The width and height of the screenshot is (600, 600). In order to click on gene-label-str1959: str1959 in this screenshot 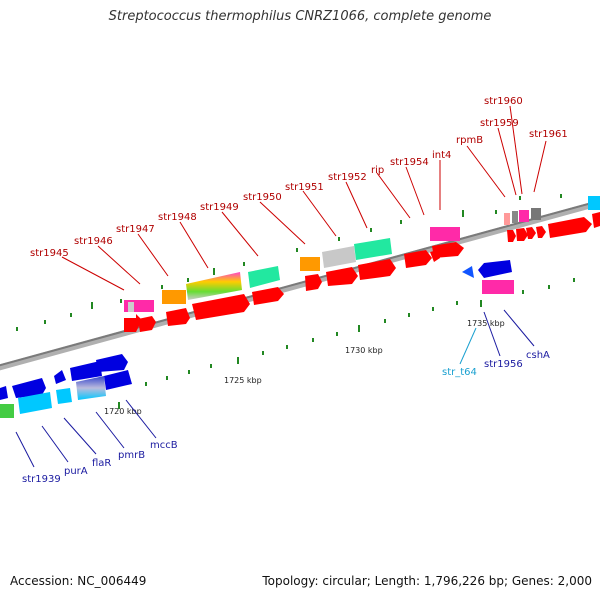, I will do `click(499, 123)`.